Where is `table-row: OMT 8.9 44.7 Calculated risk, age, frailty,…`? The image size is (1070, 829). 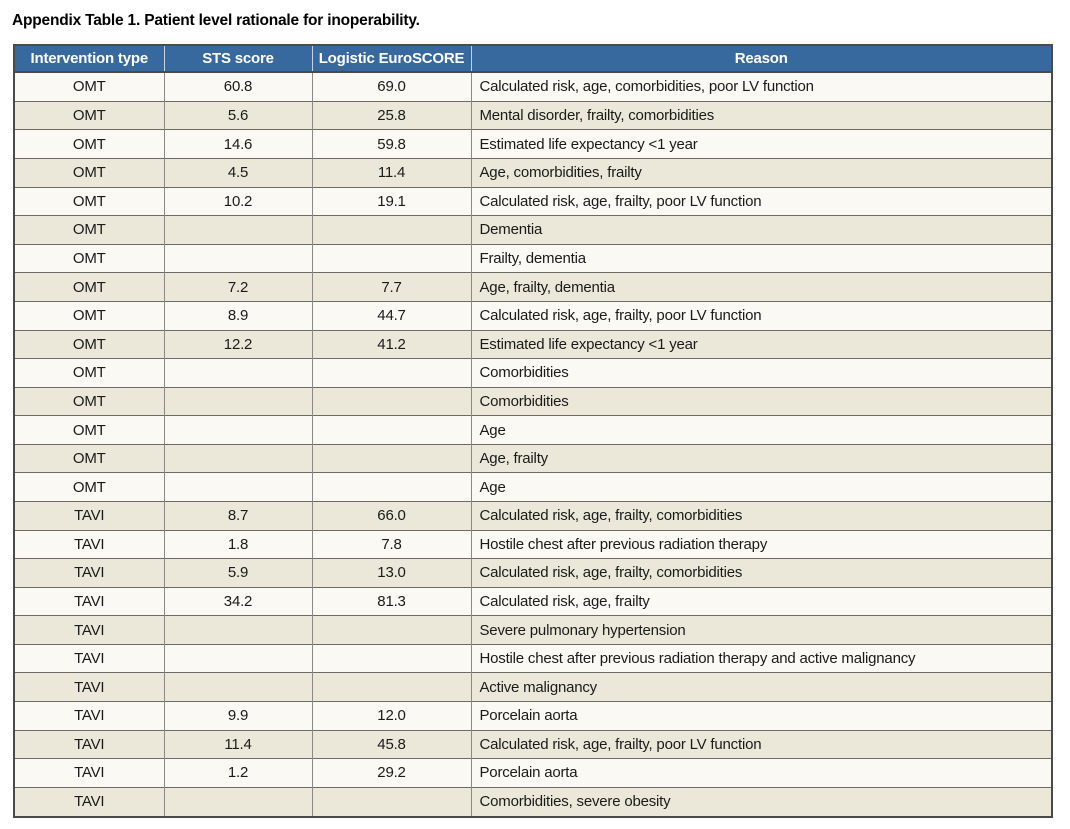
table-row: OMT 8.9 44.7 Calculated risk, age, frailty,… is located at coordinates (533, 315).